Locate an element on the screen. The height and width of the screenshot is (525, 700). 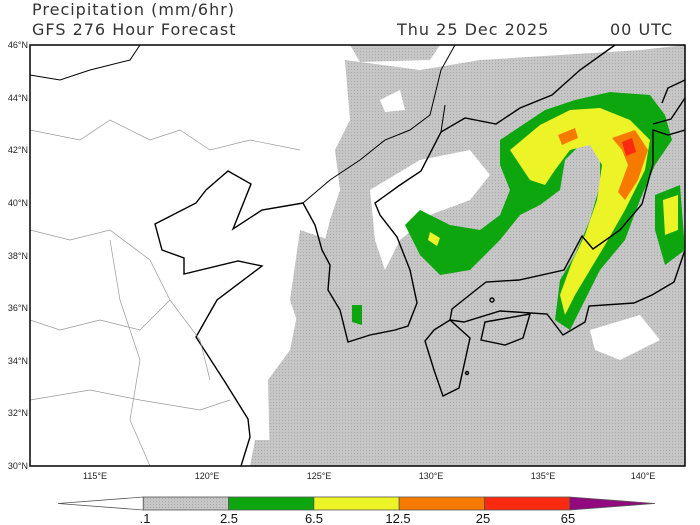
precip-very-heavy is located at coordinates (603, 164).